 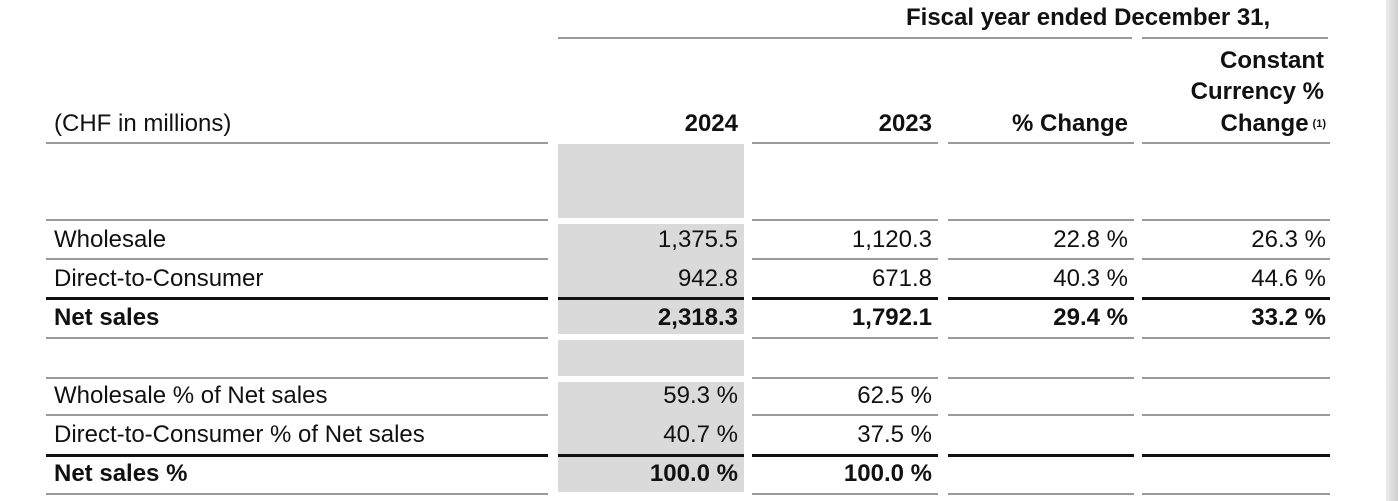 I want to click on column-header-pct-change: % Change, so click(x=1069, y=123).